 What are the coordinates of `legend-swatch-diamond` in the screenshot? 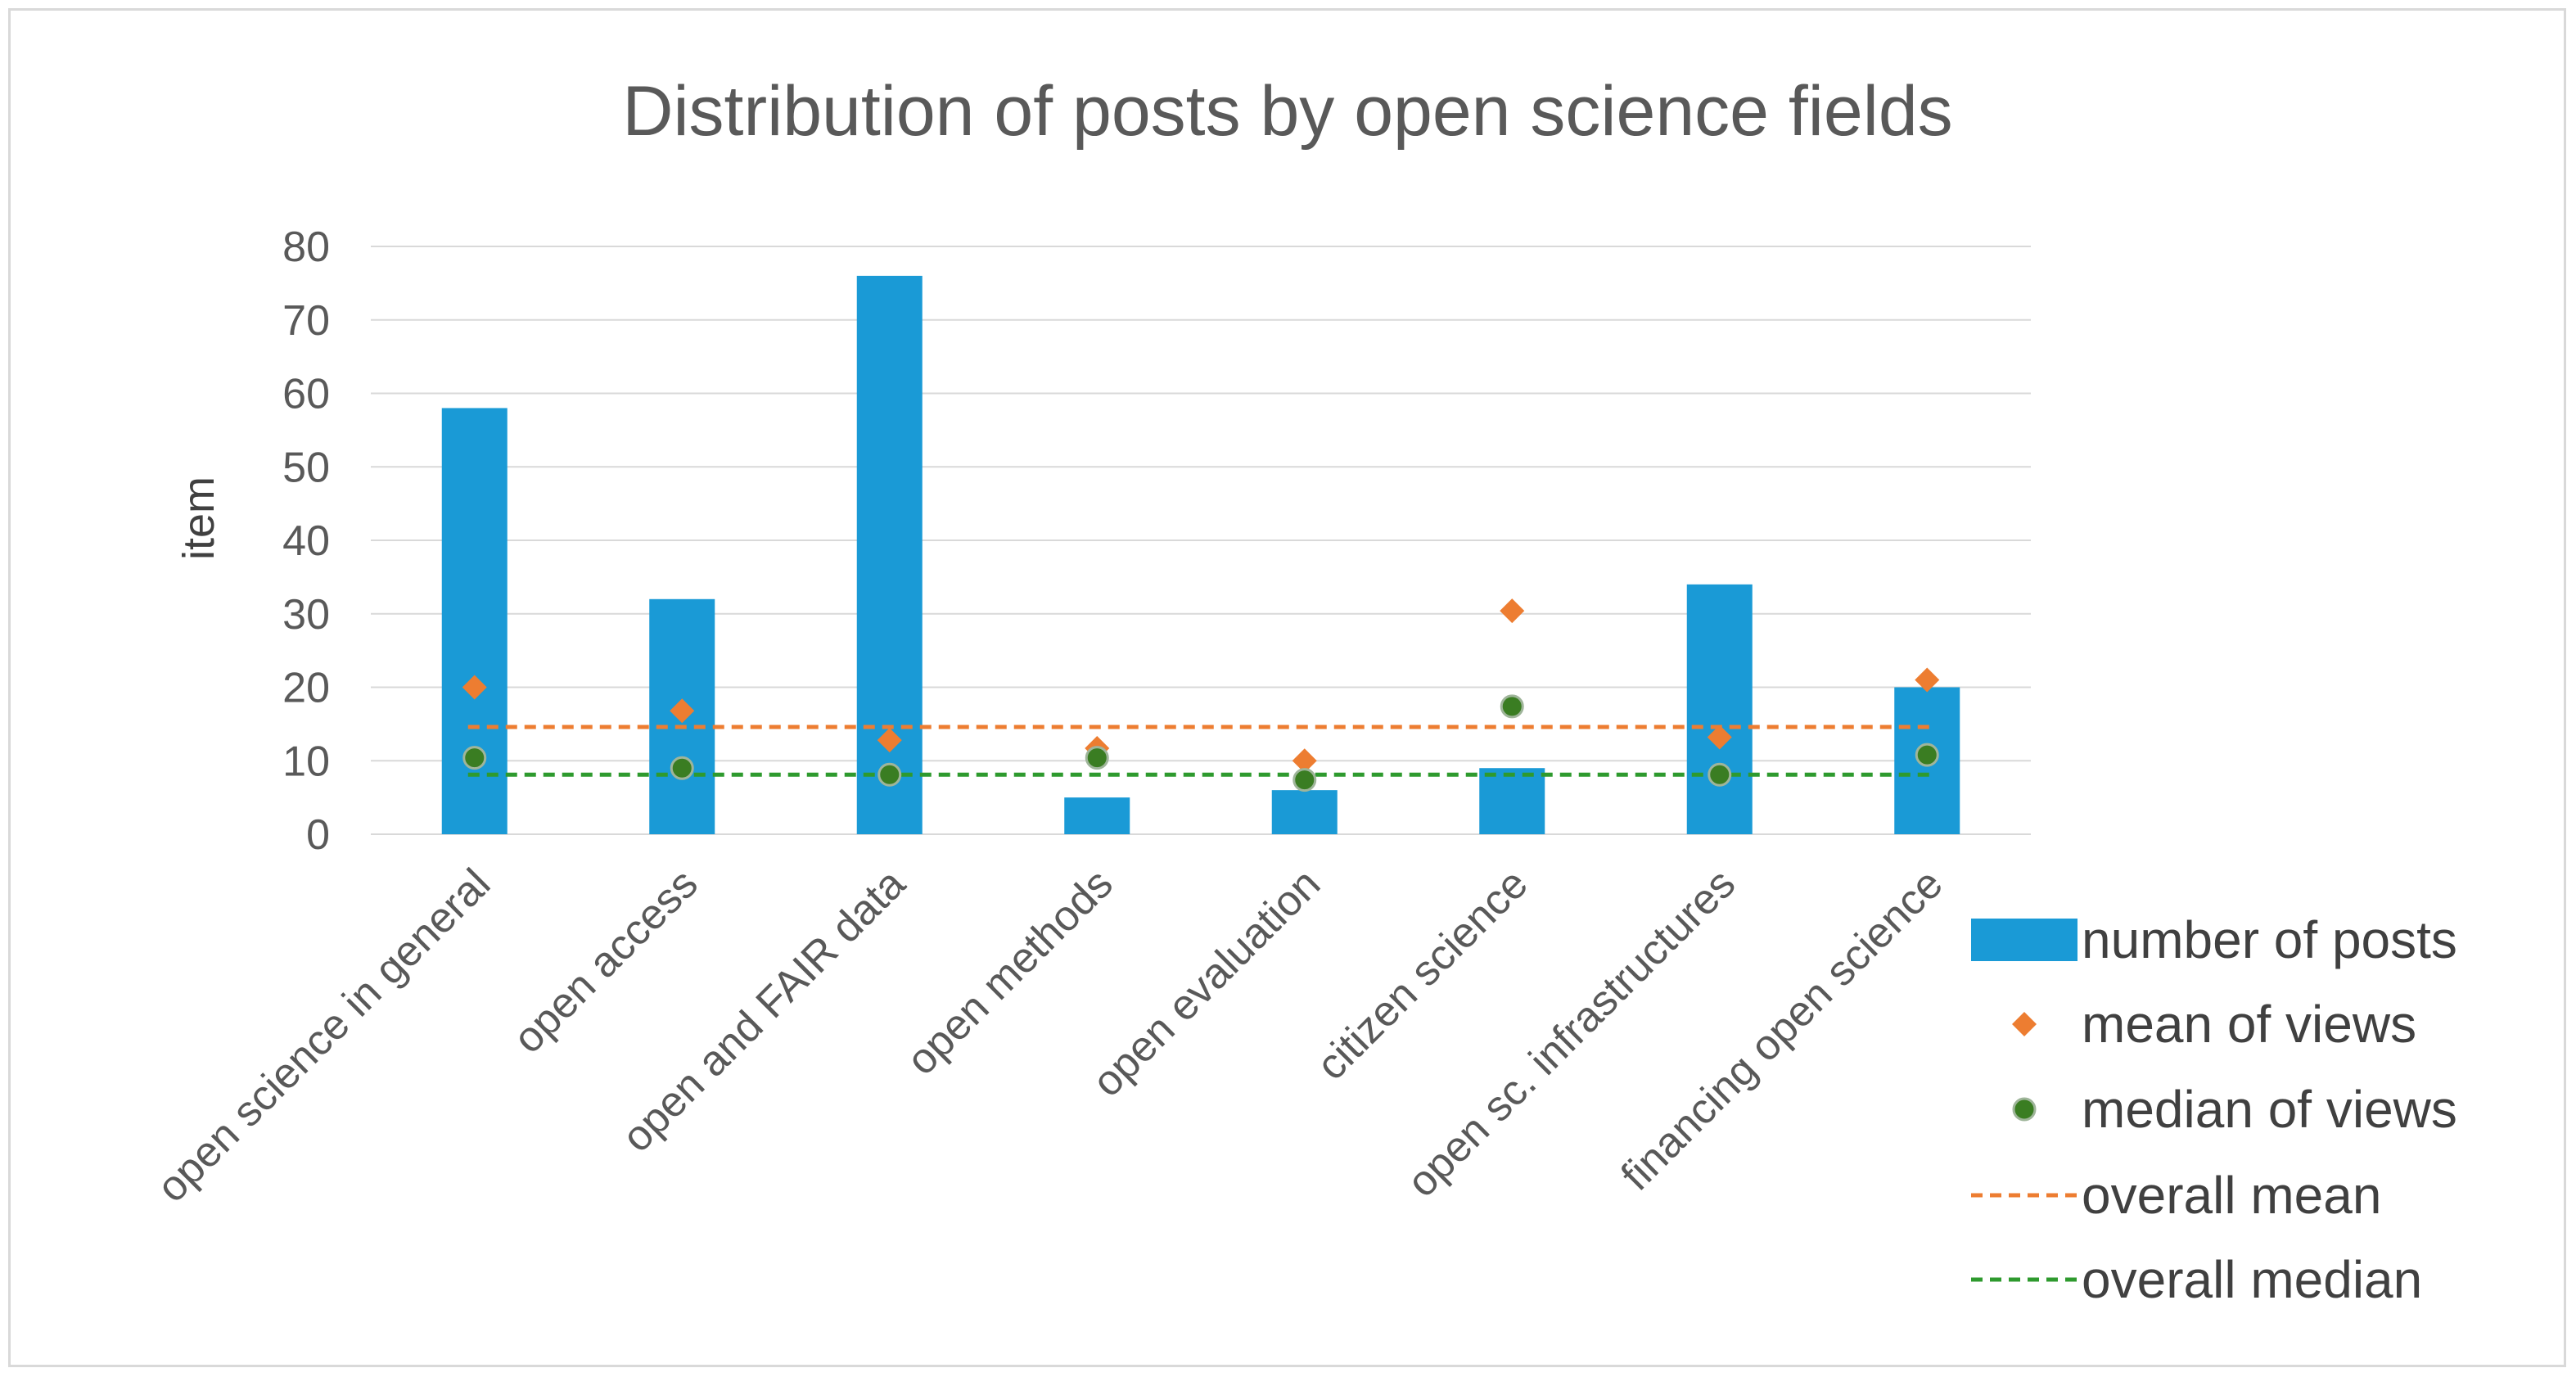 It's located at (2024, 1024).